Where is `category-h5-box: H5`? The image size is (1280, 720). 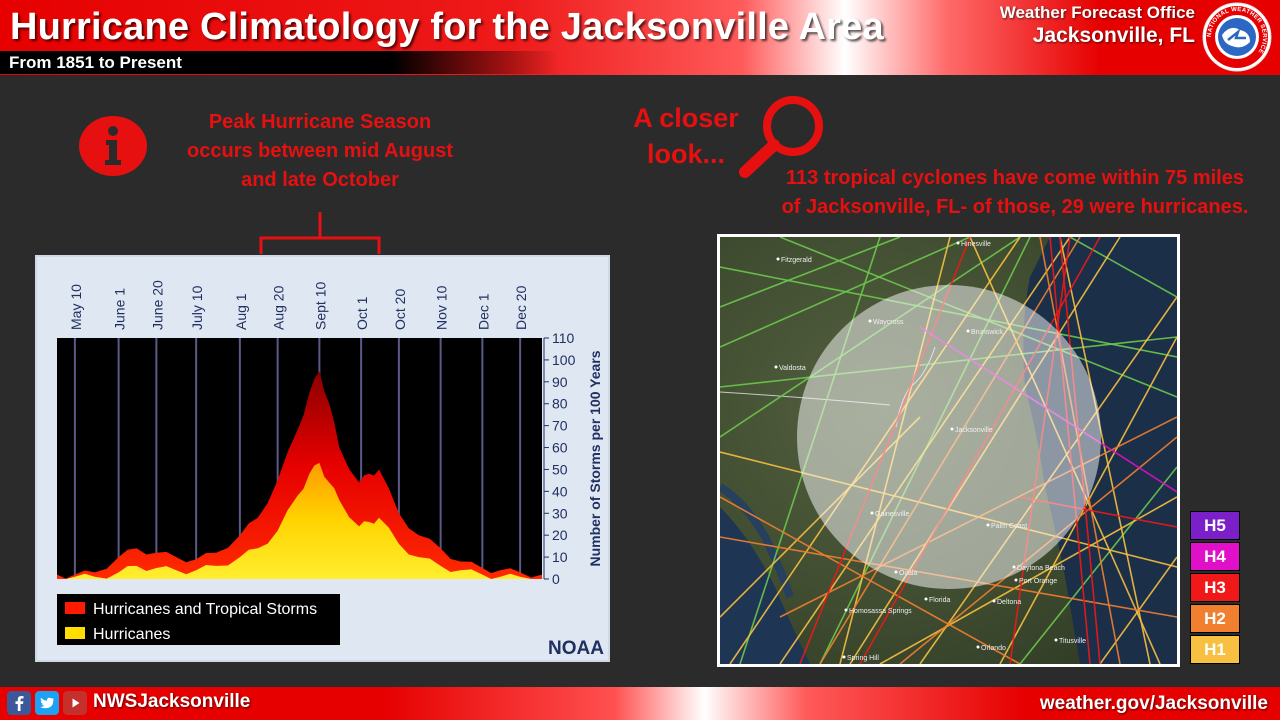
category-h5-box: H5 is located at coordinates (1215, 525).